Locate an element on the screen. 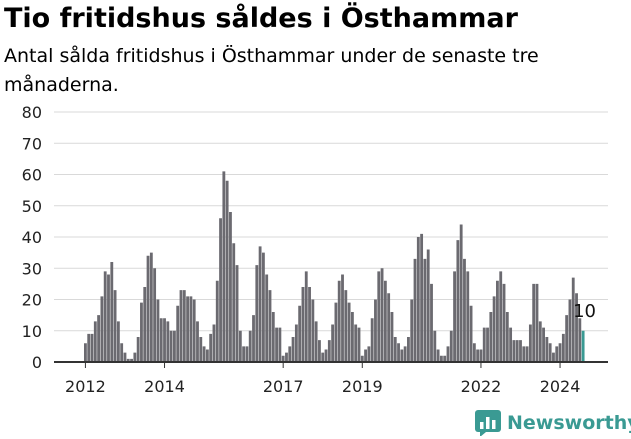 The width and height of the screenshot is (631, 439). y-tick-label: 60 is located at coordinates (32, 175).